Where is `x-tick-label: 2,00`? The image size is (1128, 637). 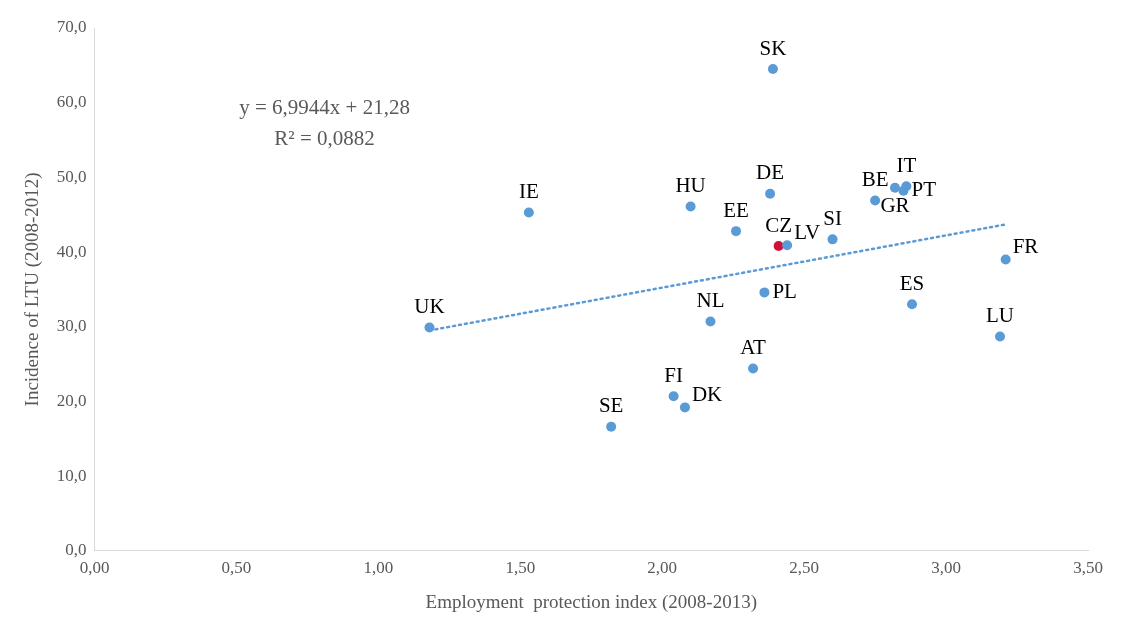 x-tick-label: 2,00 is located at coordinates (662, 568).